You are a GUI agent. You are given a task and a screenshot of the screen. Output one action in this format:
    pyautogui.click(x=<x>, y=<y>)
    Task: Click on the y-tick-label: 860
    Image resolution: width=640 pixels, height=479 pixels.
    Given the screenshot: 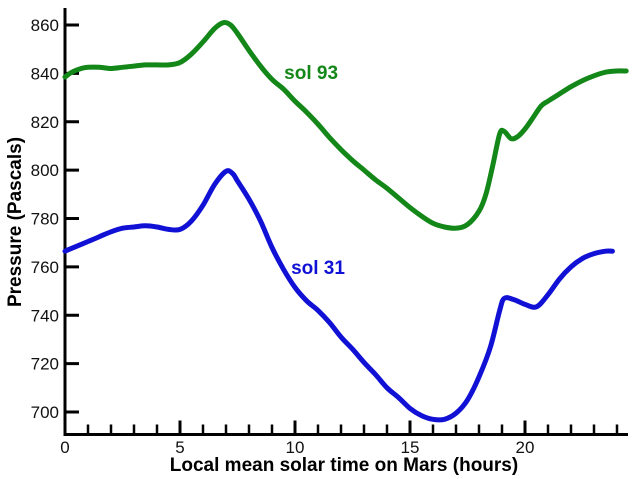 What is the action you would take?
    pyautogui.click(x=45, y=25)
    